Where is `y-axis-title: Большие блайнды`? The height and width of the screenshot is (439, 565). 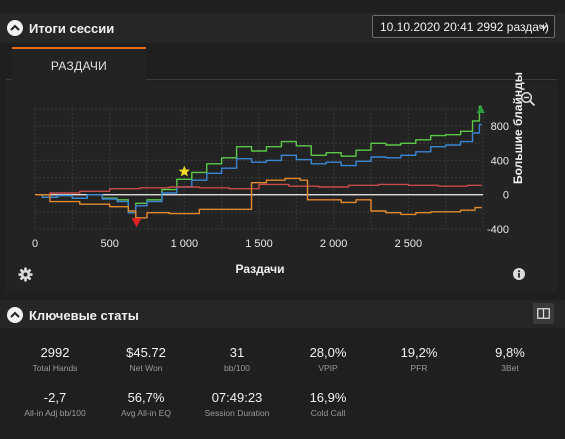 y-axis-title: Большие блайнды is located at coordinates (518, 128).